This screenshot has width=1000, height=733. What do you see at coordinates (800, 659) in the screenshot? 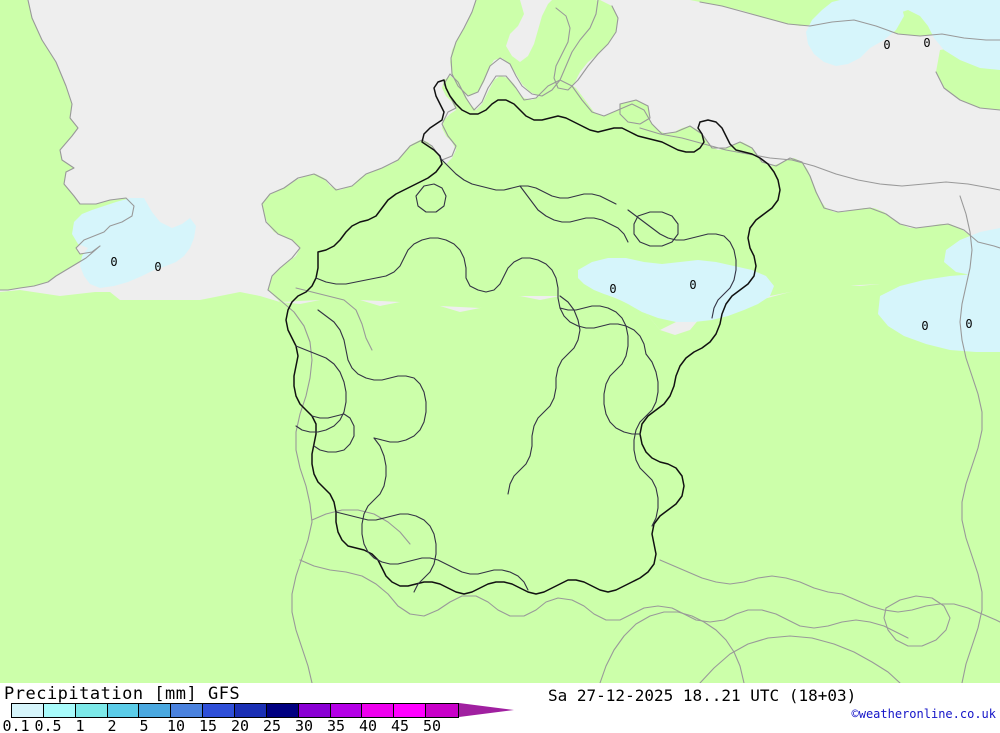
I see `coastline-adriatic` at bounding box center [800, 659].